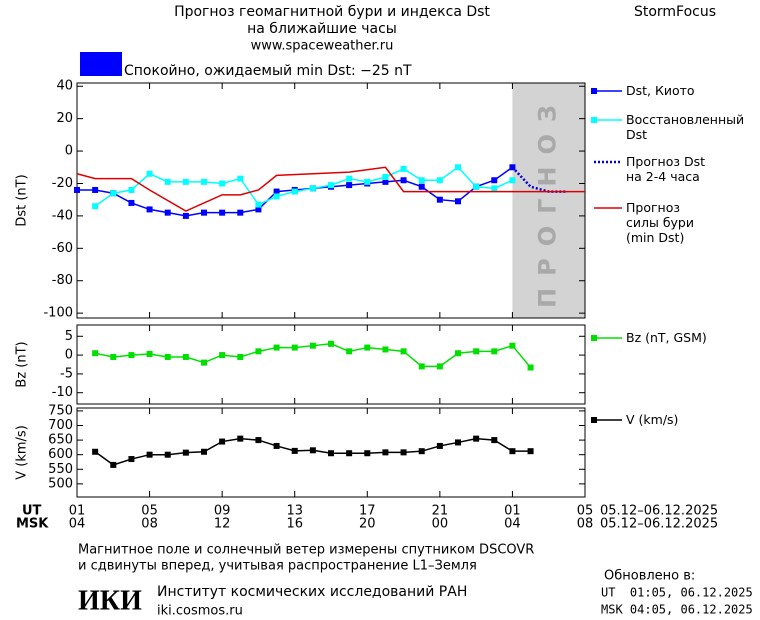  Describe the element at coordinates (294, 524) in the screenshot. I see `x-tick-label: 16` at that location.